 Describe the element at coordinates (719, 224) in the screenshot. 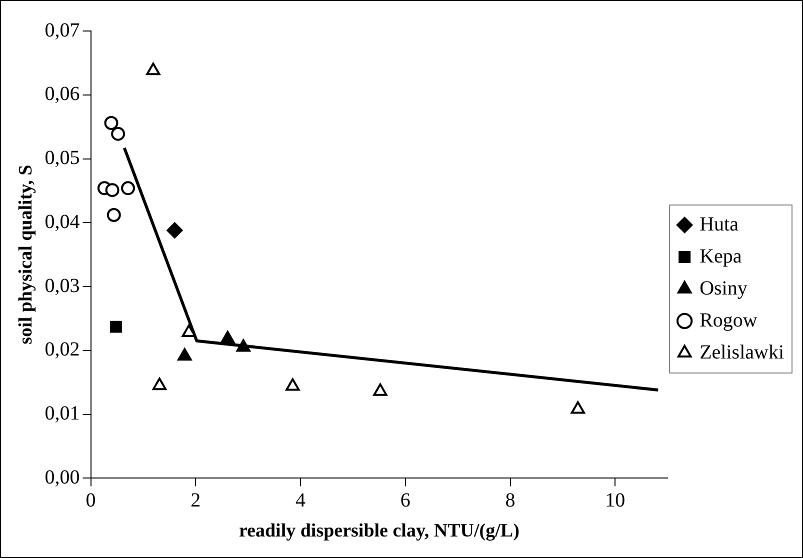

I see `legend-label: Huta` at that location.